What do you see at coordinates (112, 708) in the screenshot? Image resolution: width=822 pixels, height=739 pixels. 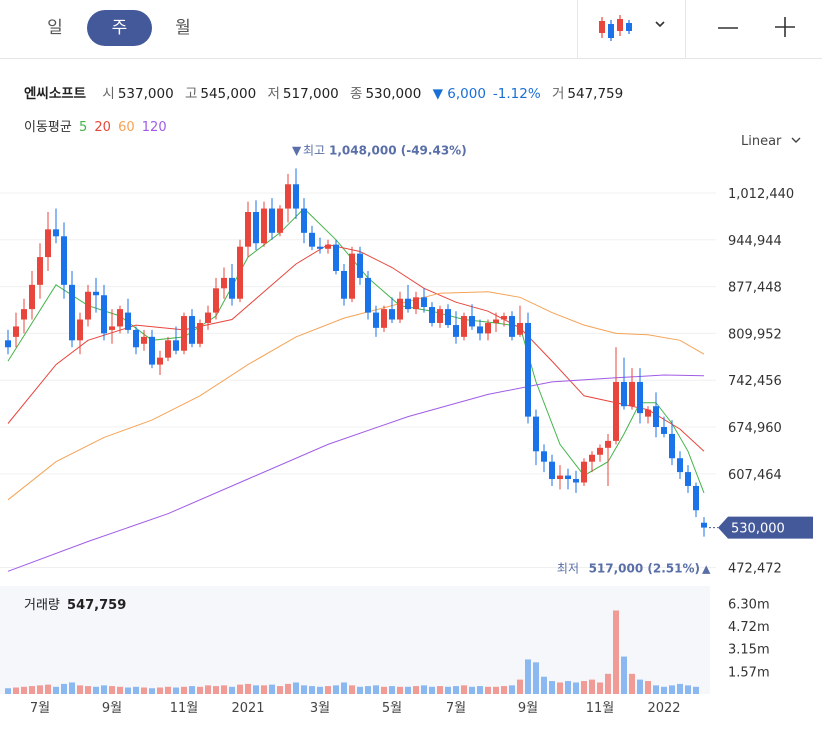 I see `x-tick-label: 9월` at bounding box center [112, 708].